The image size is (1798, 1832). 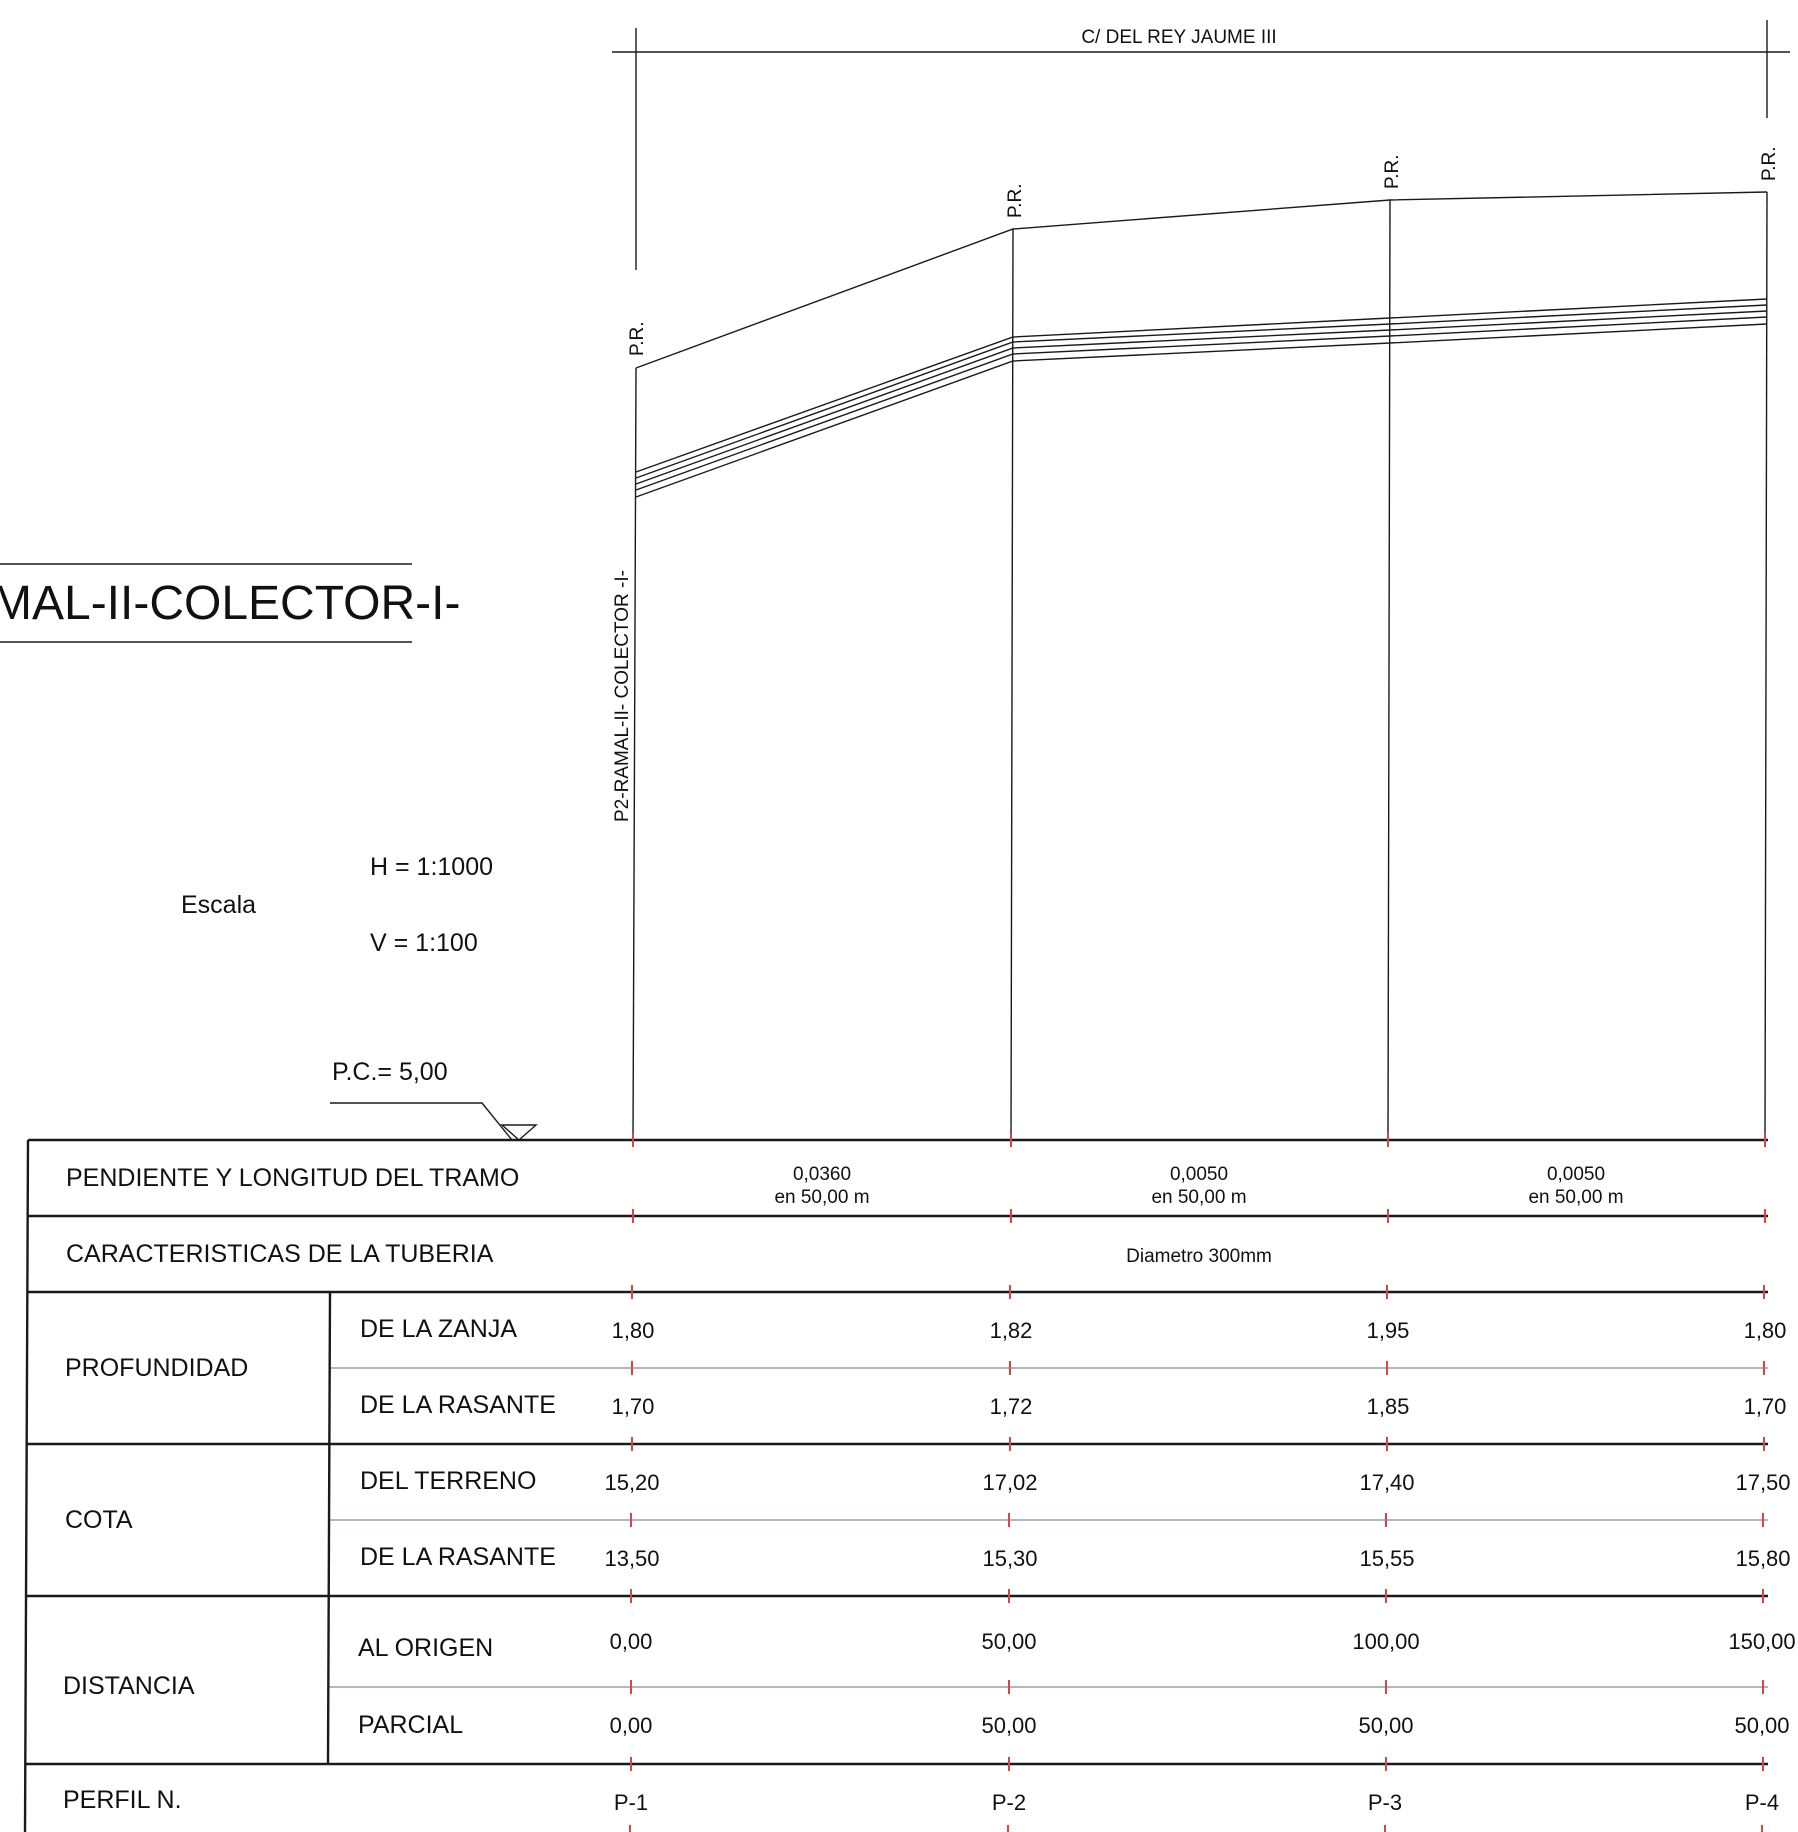 I want to click on street-label: C/ DEL REY JAUME III, so click(x=1178, y=37).